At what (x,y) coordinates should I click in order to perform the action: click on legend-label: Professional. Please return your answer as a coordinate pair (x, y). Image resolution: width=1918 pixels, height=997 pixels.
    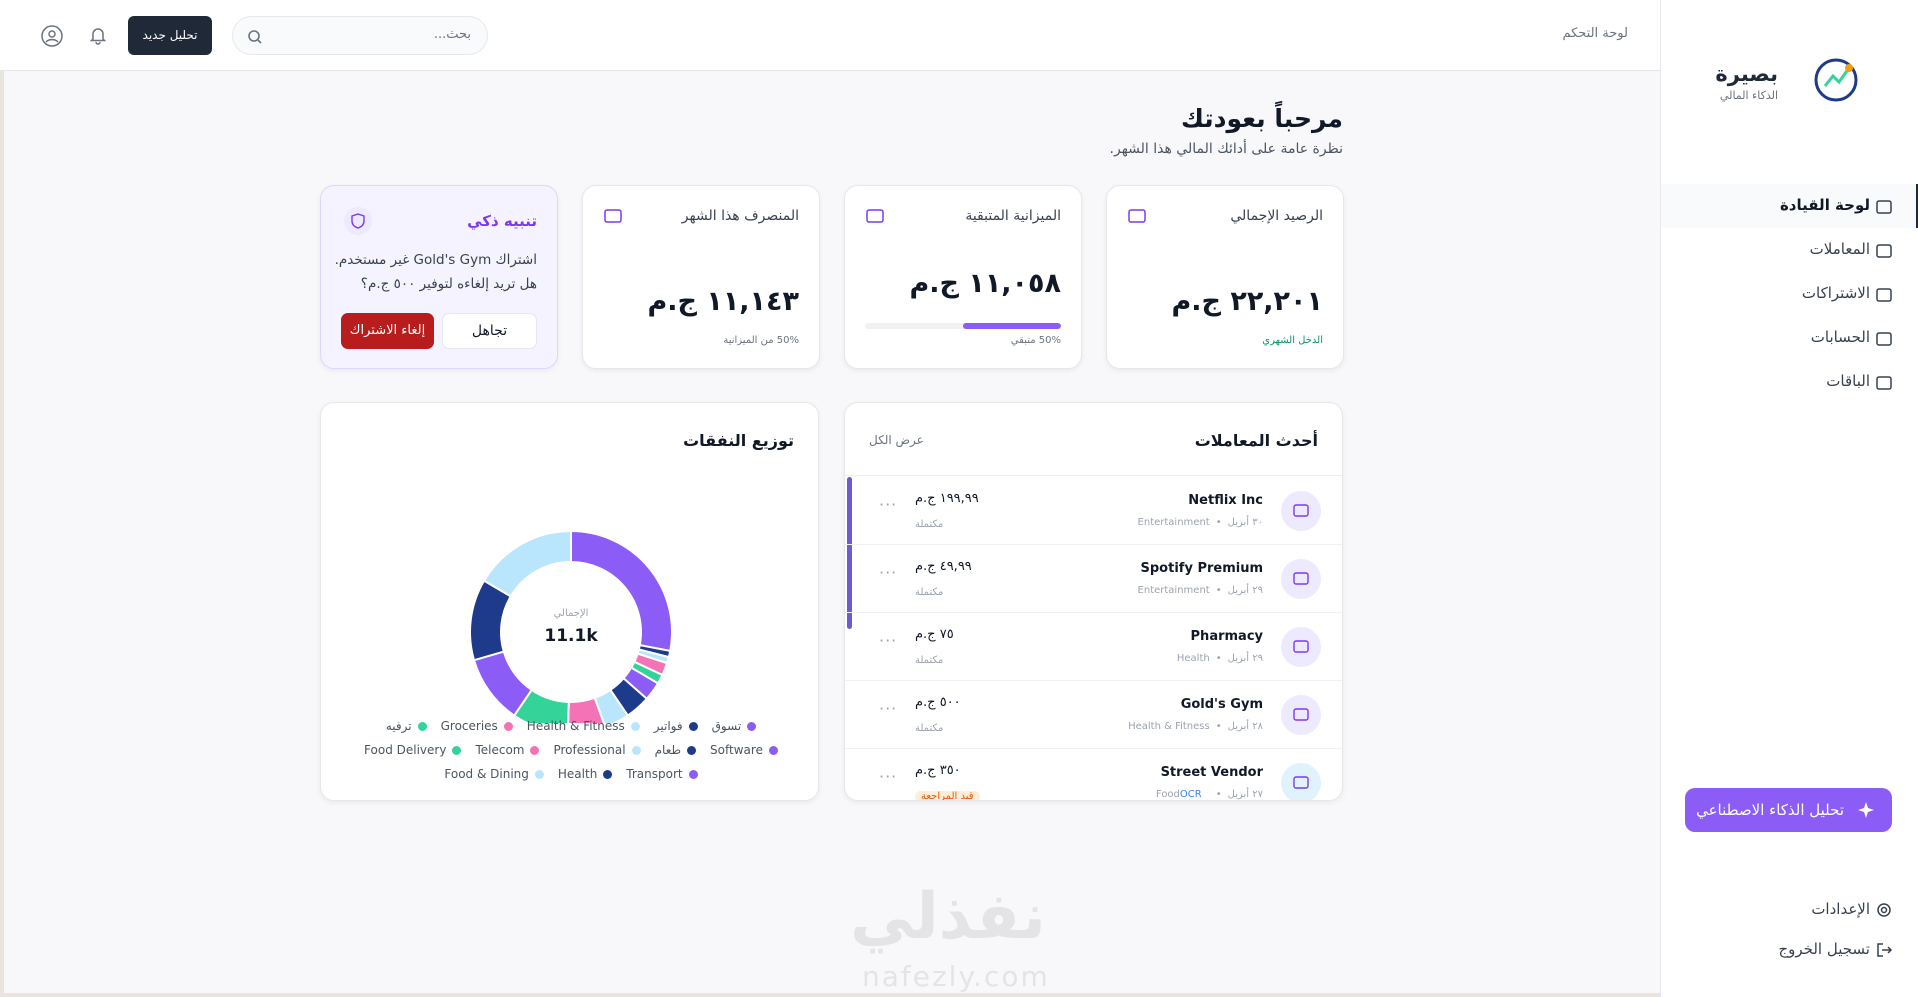
    Looking at the image, I should click on (589, 750).